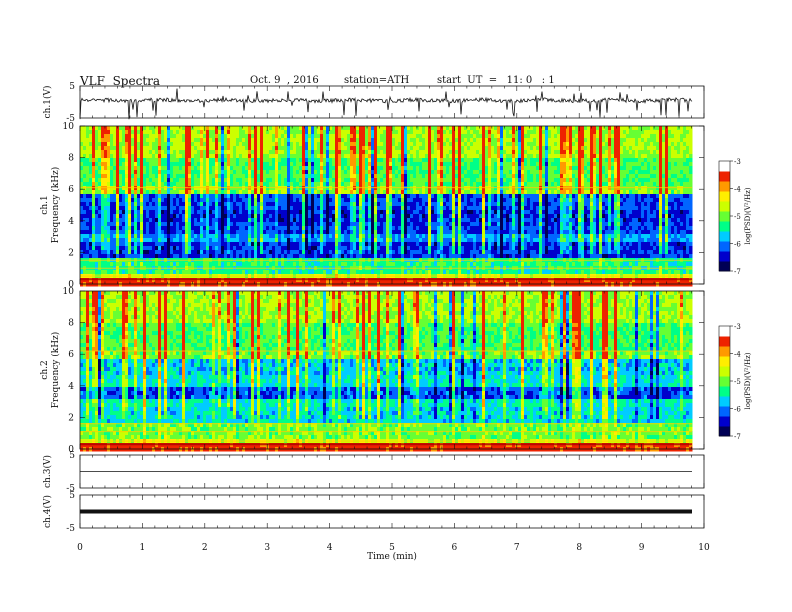 The height and width of the screenshot is (612, 792). What do you see at coordinates (737, 327) in the screenshot?
I see `spec2-colorbar-tick: -3` at bounding box center [737, 327].